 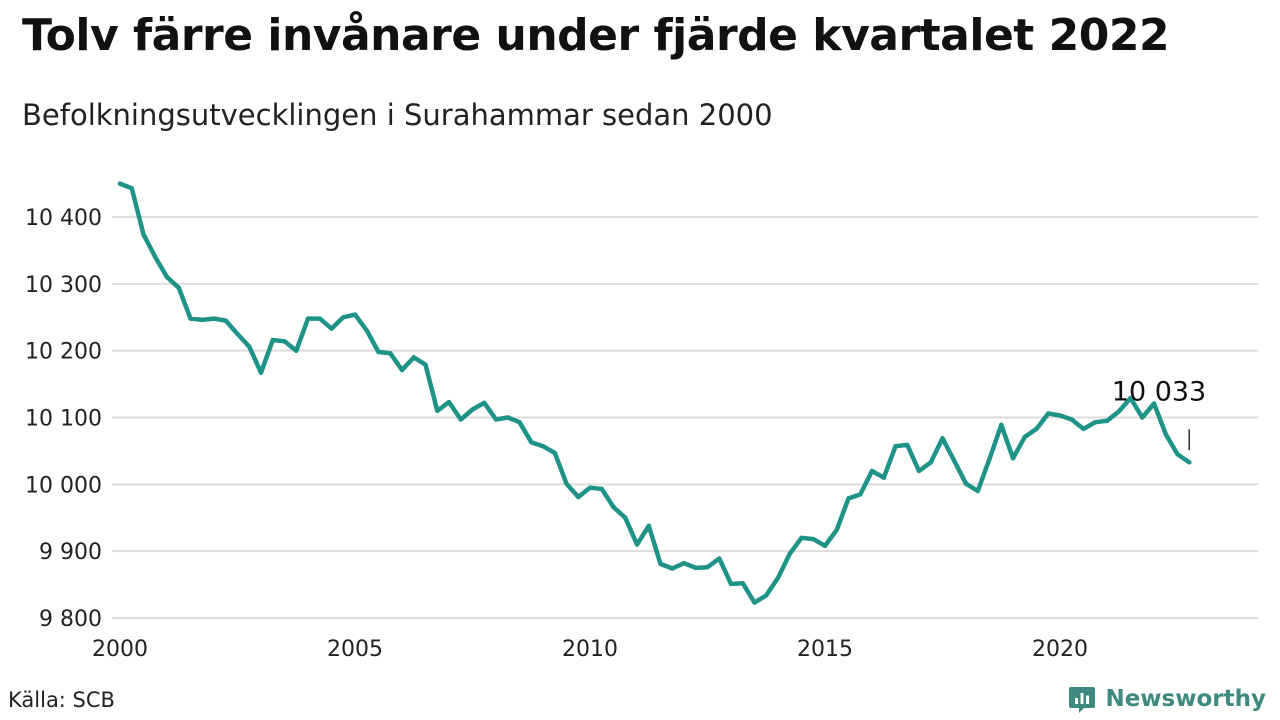 I want to click on x-tick-label: 2005, so click(x=355, y=649).